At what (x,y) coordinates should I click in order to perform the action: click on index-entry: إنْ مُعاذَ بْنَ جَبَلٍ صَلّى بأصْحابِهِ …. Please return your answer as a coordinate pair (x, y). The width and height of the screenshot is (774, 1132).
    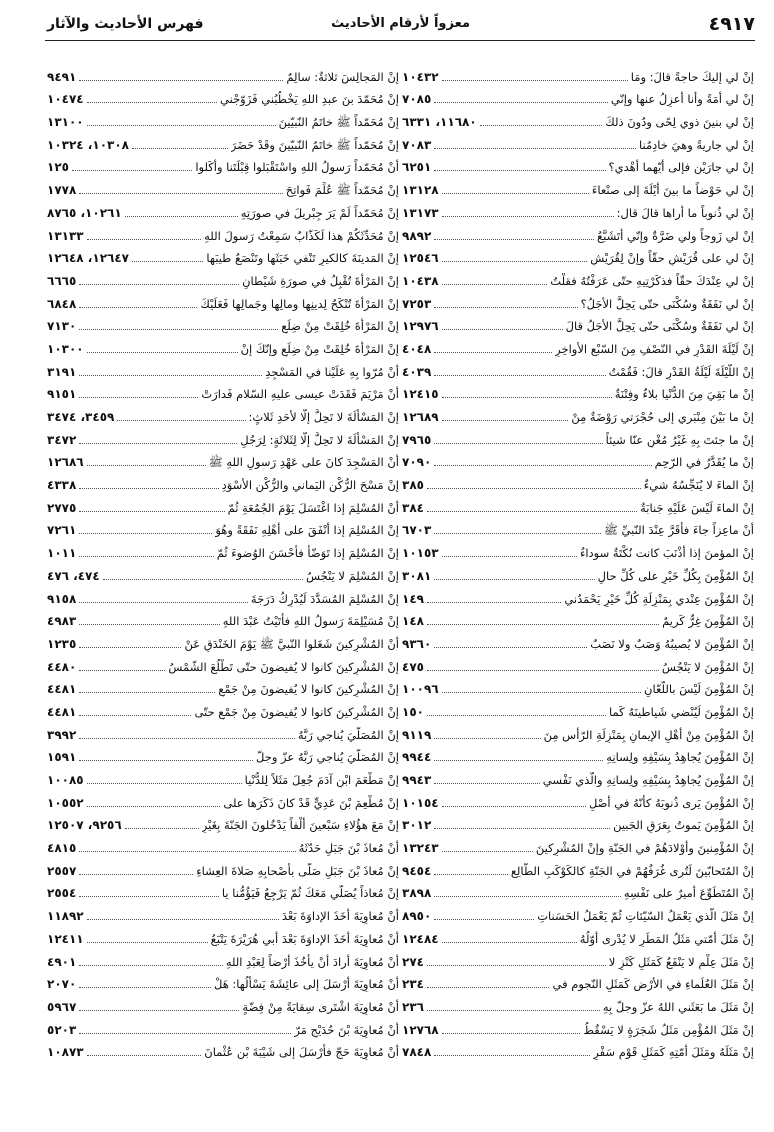
    Looking at the image, I should click on (223, 867).